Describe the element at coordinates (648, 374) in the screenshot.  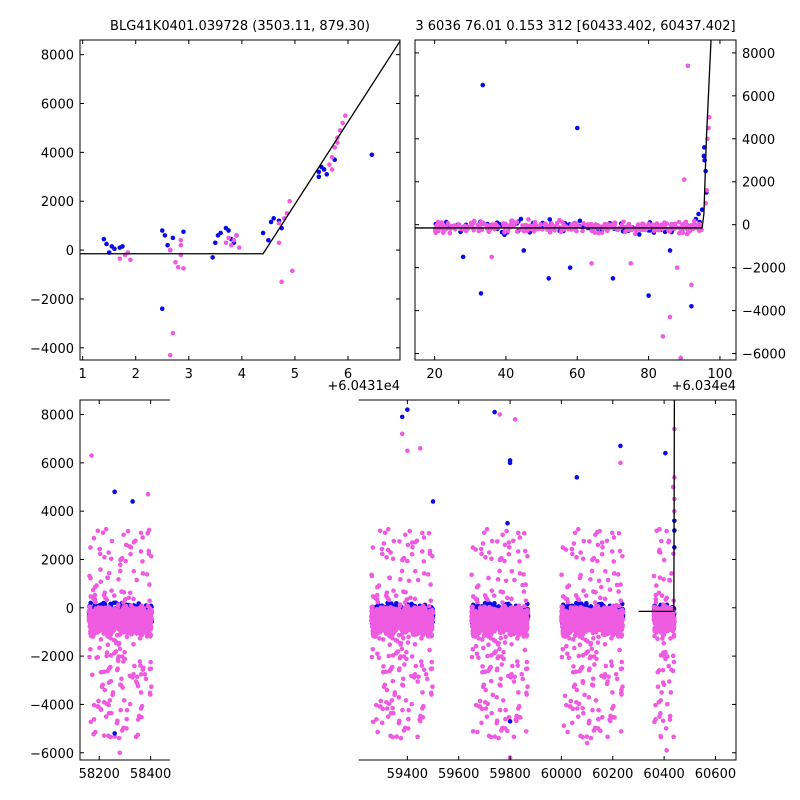
I see `x-tick-label: 80` at that location.